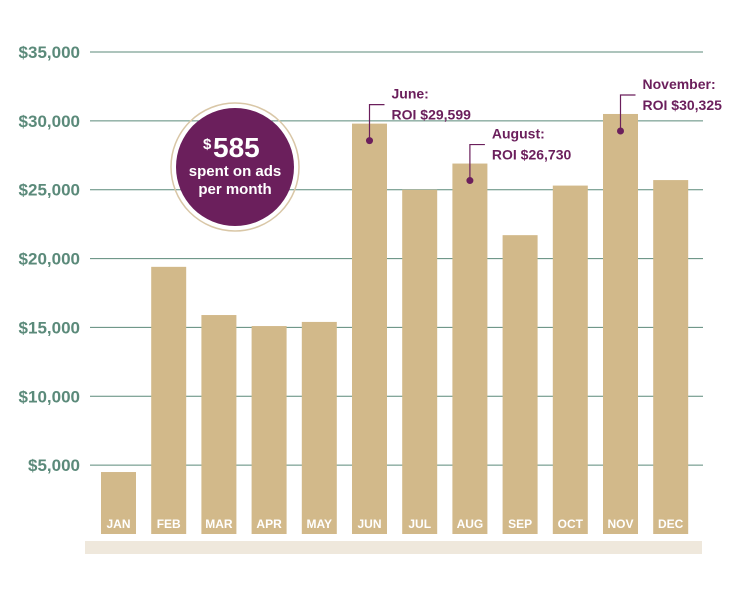  Describe the element at coordinates (54, 465) in the screenshot. I see `y-tick-label: $5,000` at that location.